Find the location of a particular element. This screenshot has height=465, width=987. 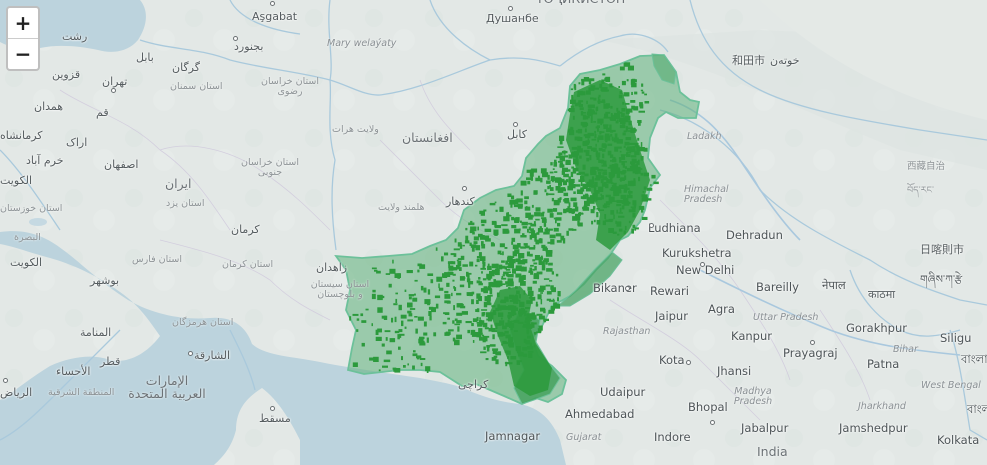

lake is located at coordinates (38, 222).